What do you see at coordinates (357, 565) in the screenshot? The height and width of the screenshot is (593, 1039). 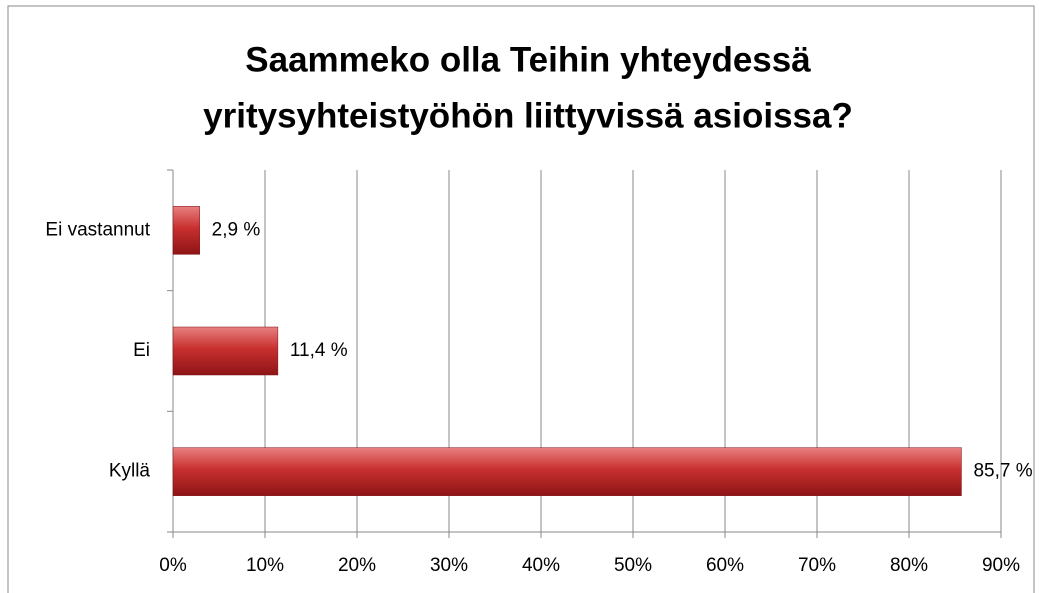 I see `x-tick-label: 20%` at bounding box center [357, 565].